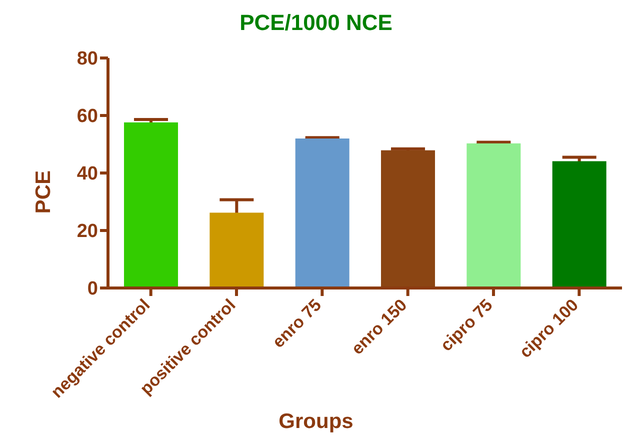 The height and width of the screenshot is (443, 632). What do you see at coordinates (87, 174) in the screenshot?
I see `y-tick-label: 40` at bounding box center [87, 174].